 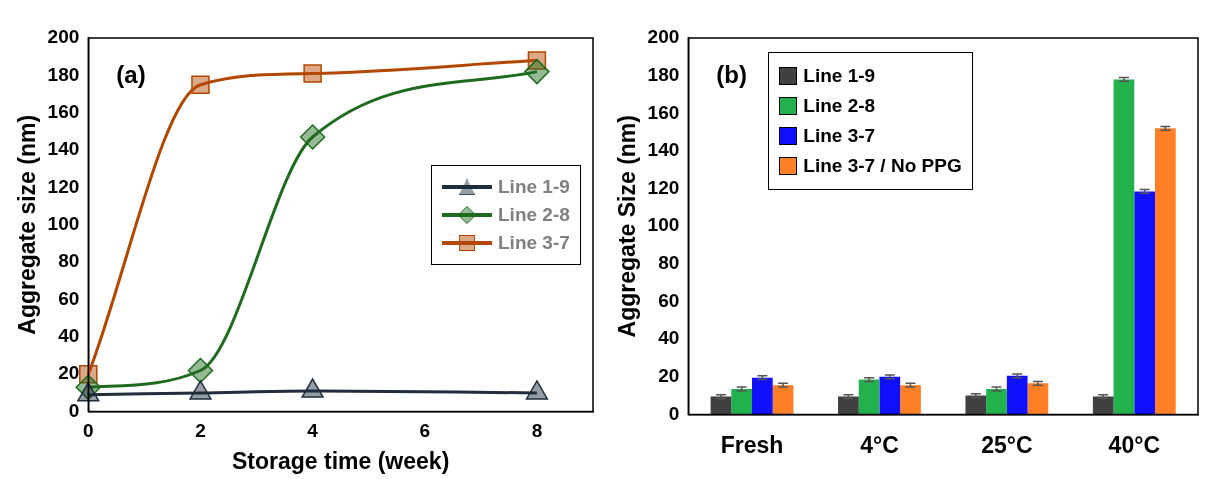 I want to click on y-axis-title: Aggregate Size (nm), so click(x=627, y=226).